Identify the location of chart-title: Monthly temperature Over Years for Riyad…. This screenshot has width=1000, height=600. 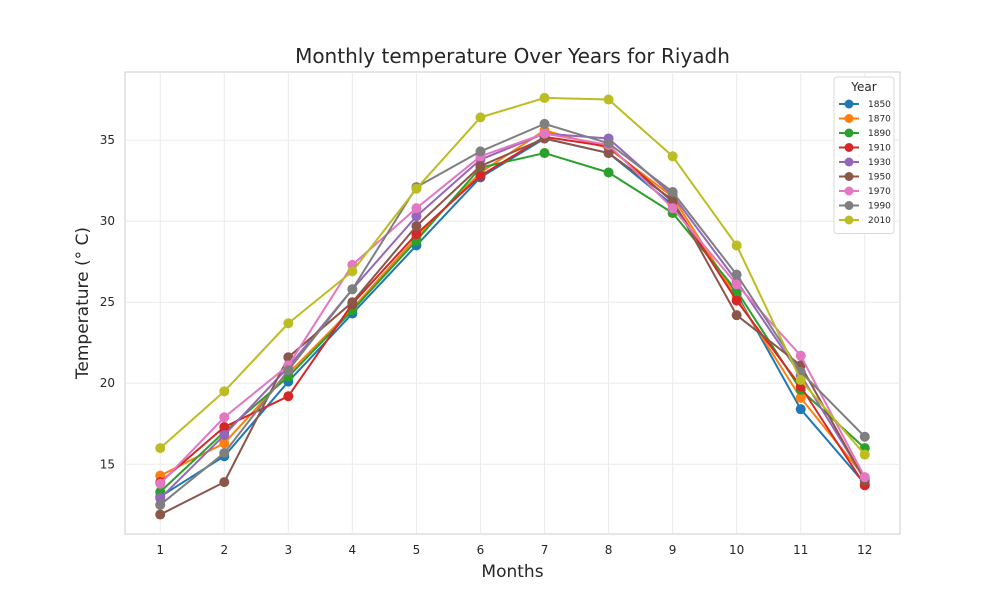
(512, 56).